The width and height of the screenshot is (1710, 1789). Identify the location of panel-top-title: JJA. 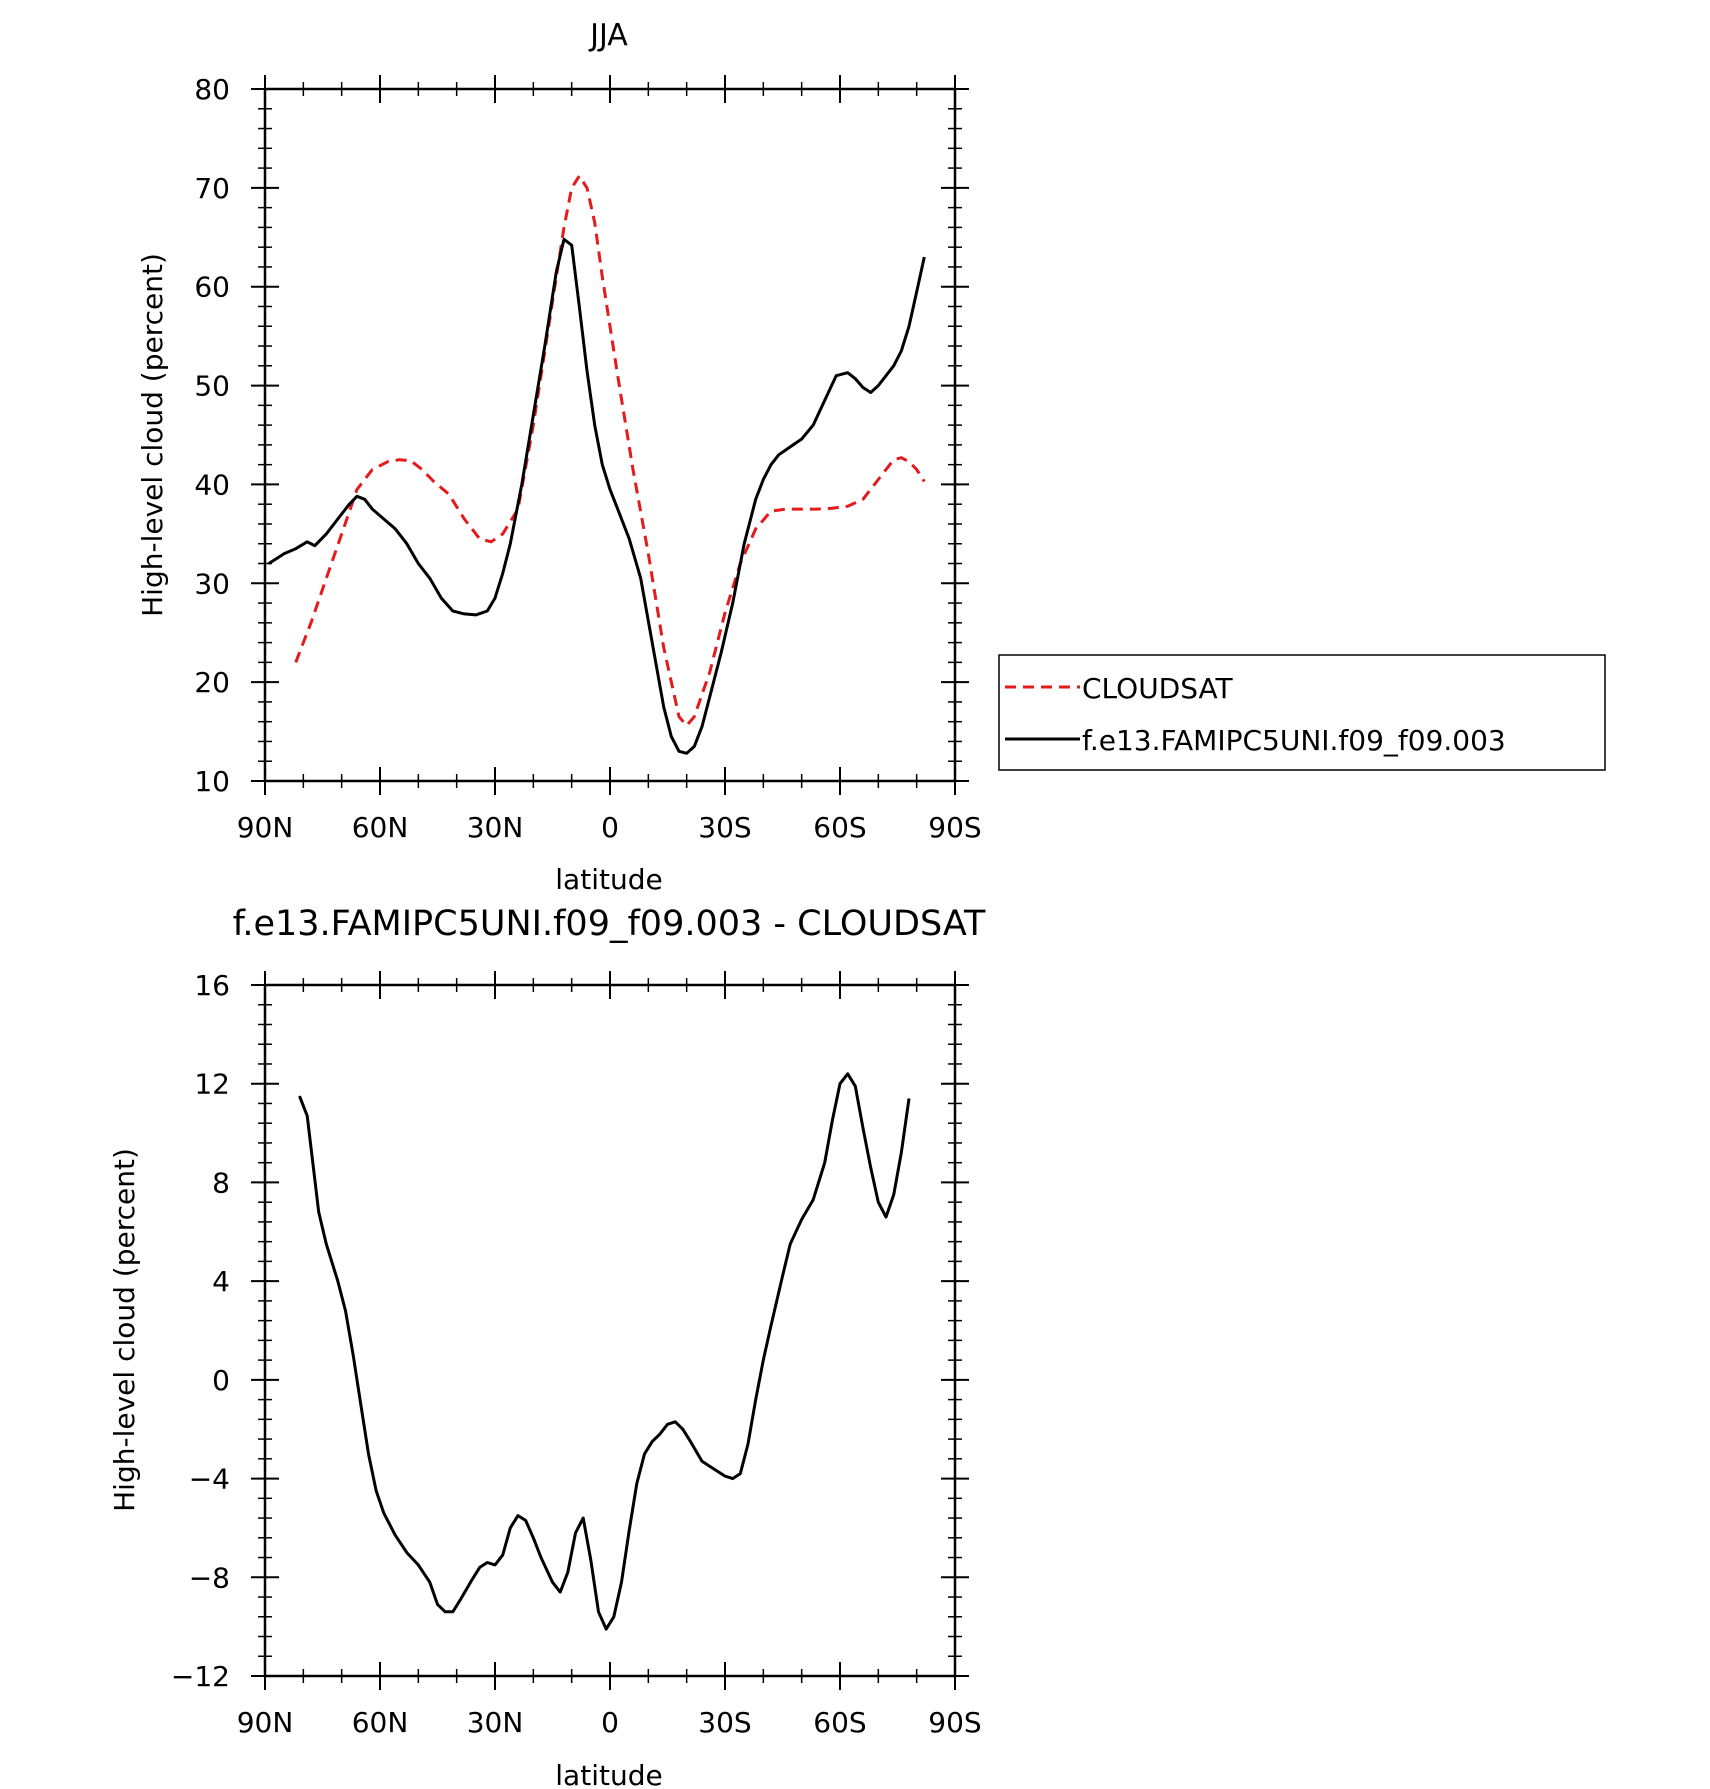
(608, 35).